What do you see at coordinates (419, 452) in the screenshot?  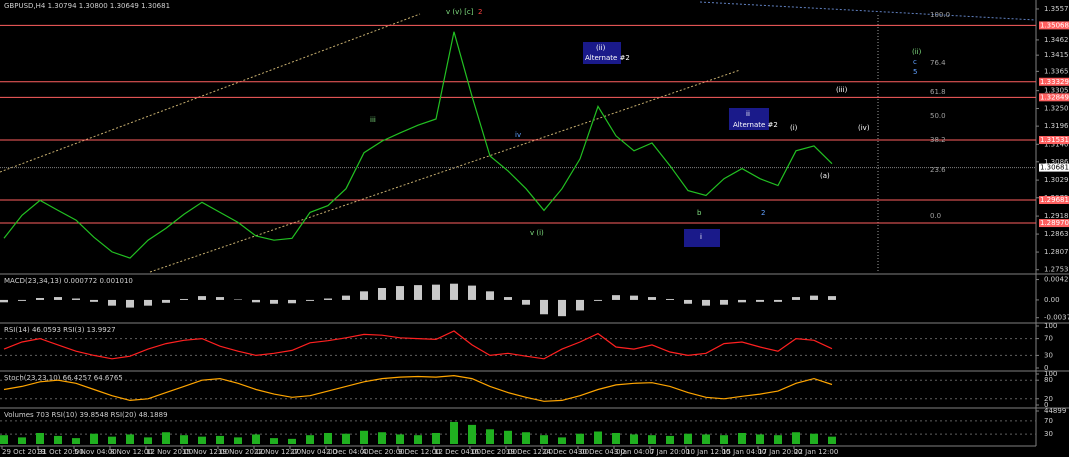 I see `x-tick-label: 9 Dec 12:00` at bounding box center [419, 452].